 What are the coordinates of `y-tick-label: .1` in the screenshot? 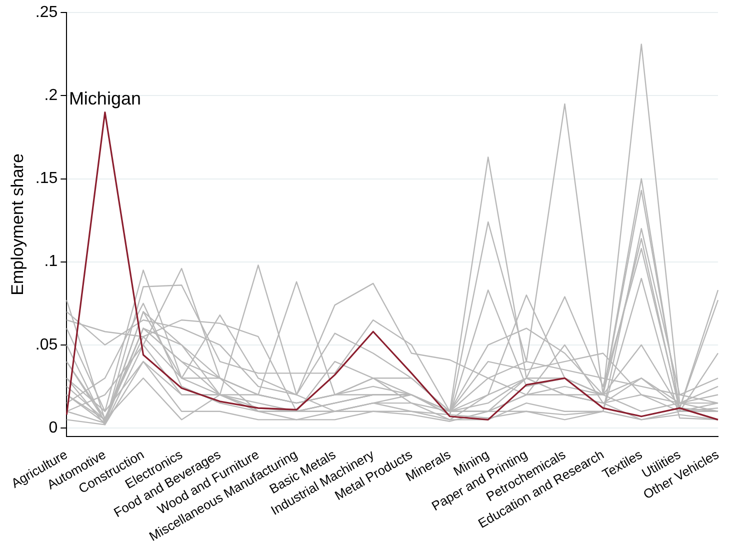 It's located at (51, 261).